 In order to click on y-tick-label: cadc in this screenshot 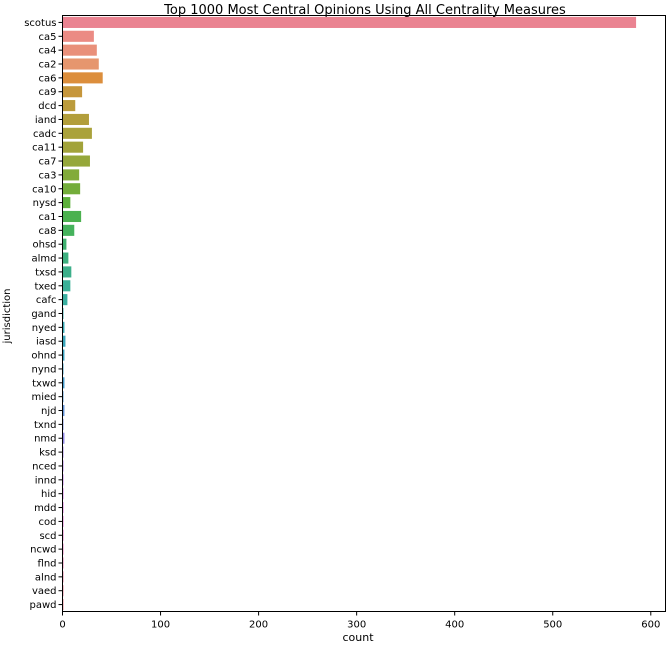, I will do `click(44, 134)`.